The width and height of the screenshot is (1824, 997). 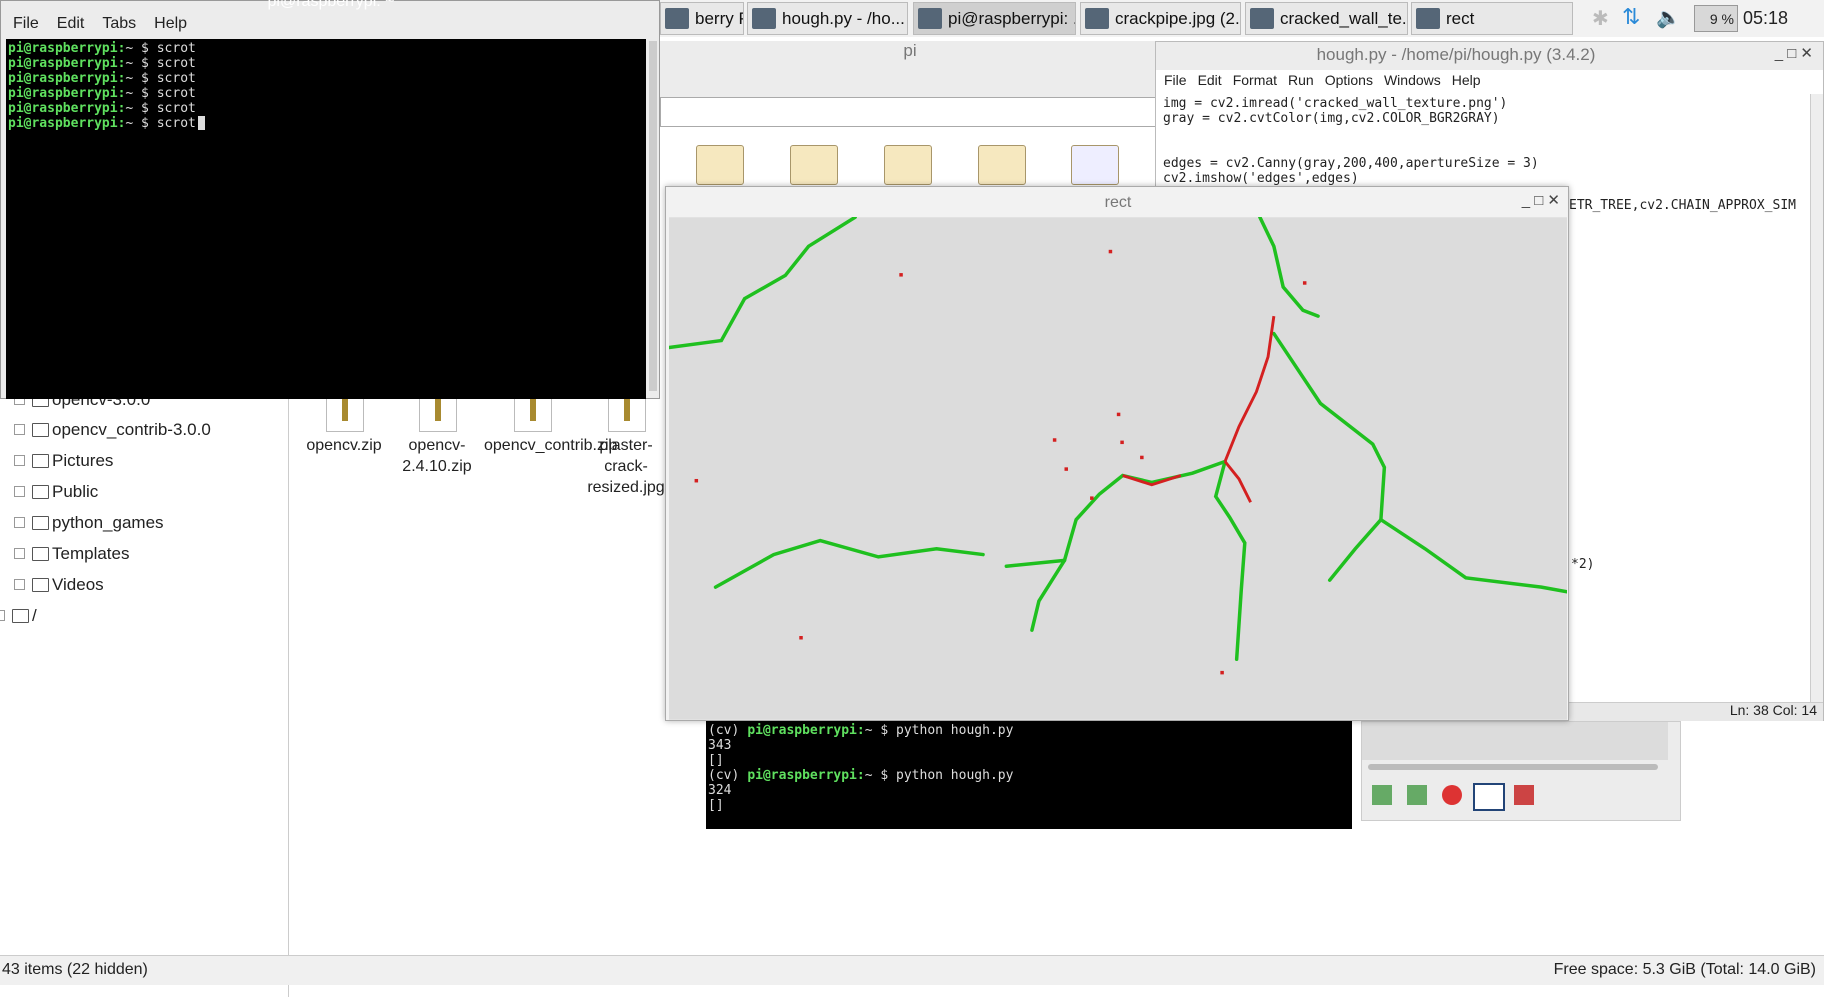 What do you see at coordinates (119, 23) in the screenshot?
I see `menu-item: Tabs` at bounding box center [119, 23].